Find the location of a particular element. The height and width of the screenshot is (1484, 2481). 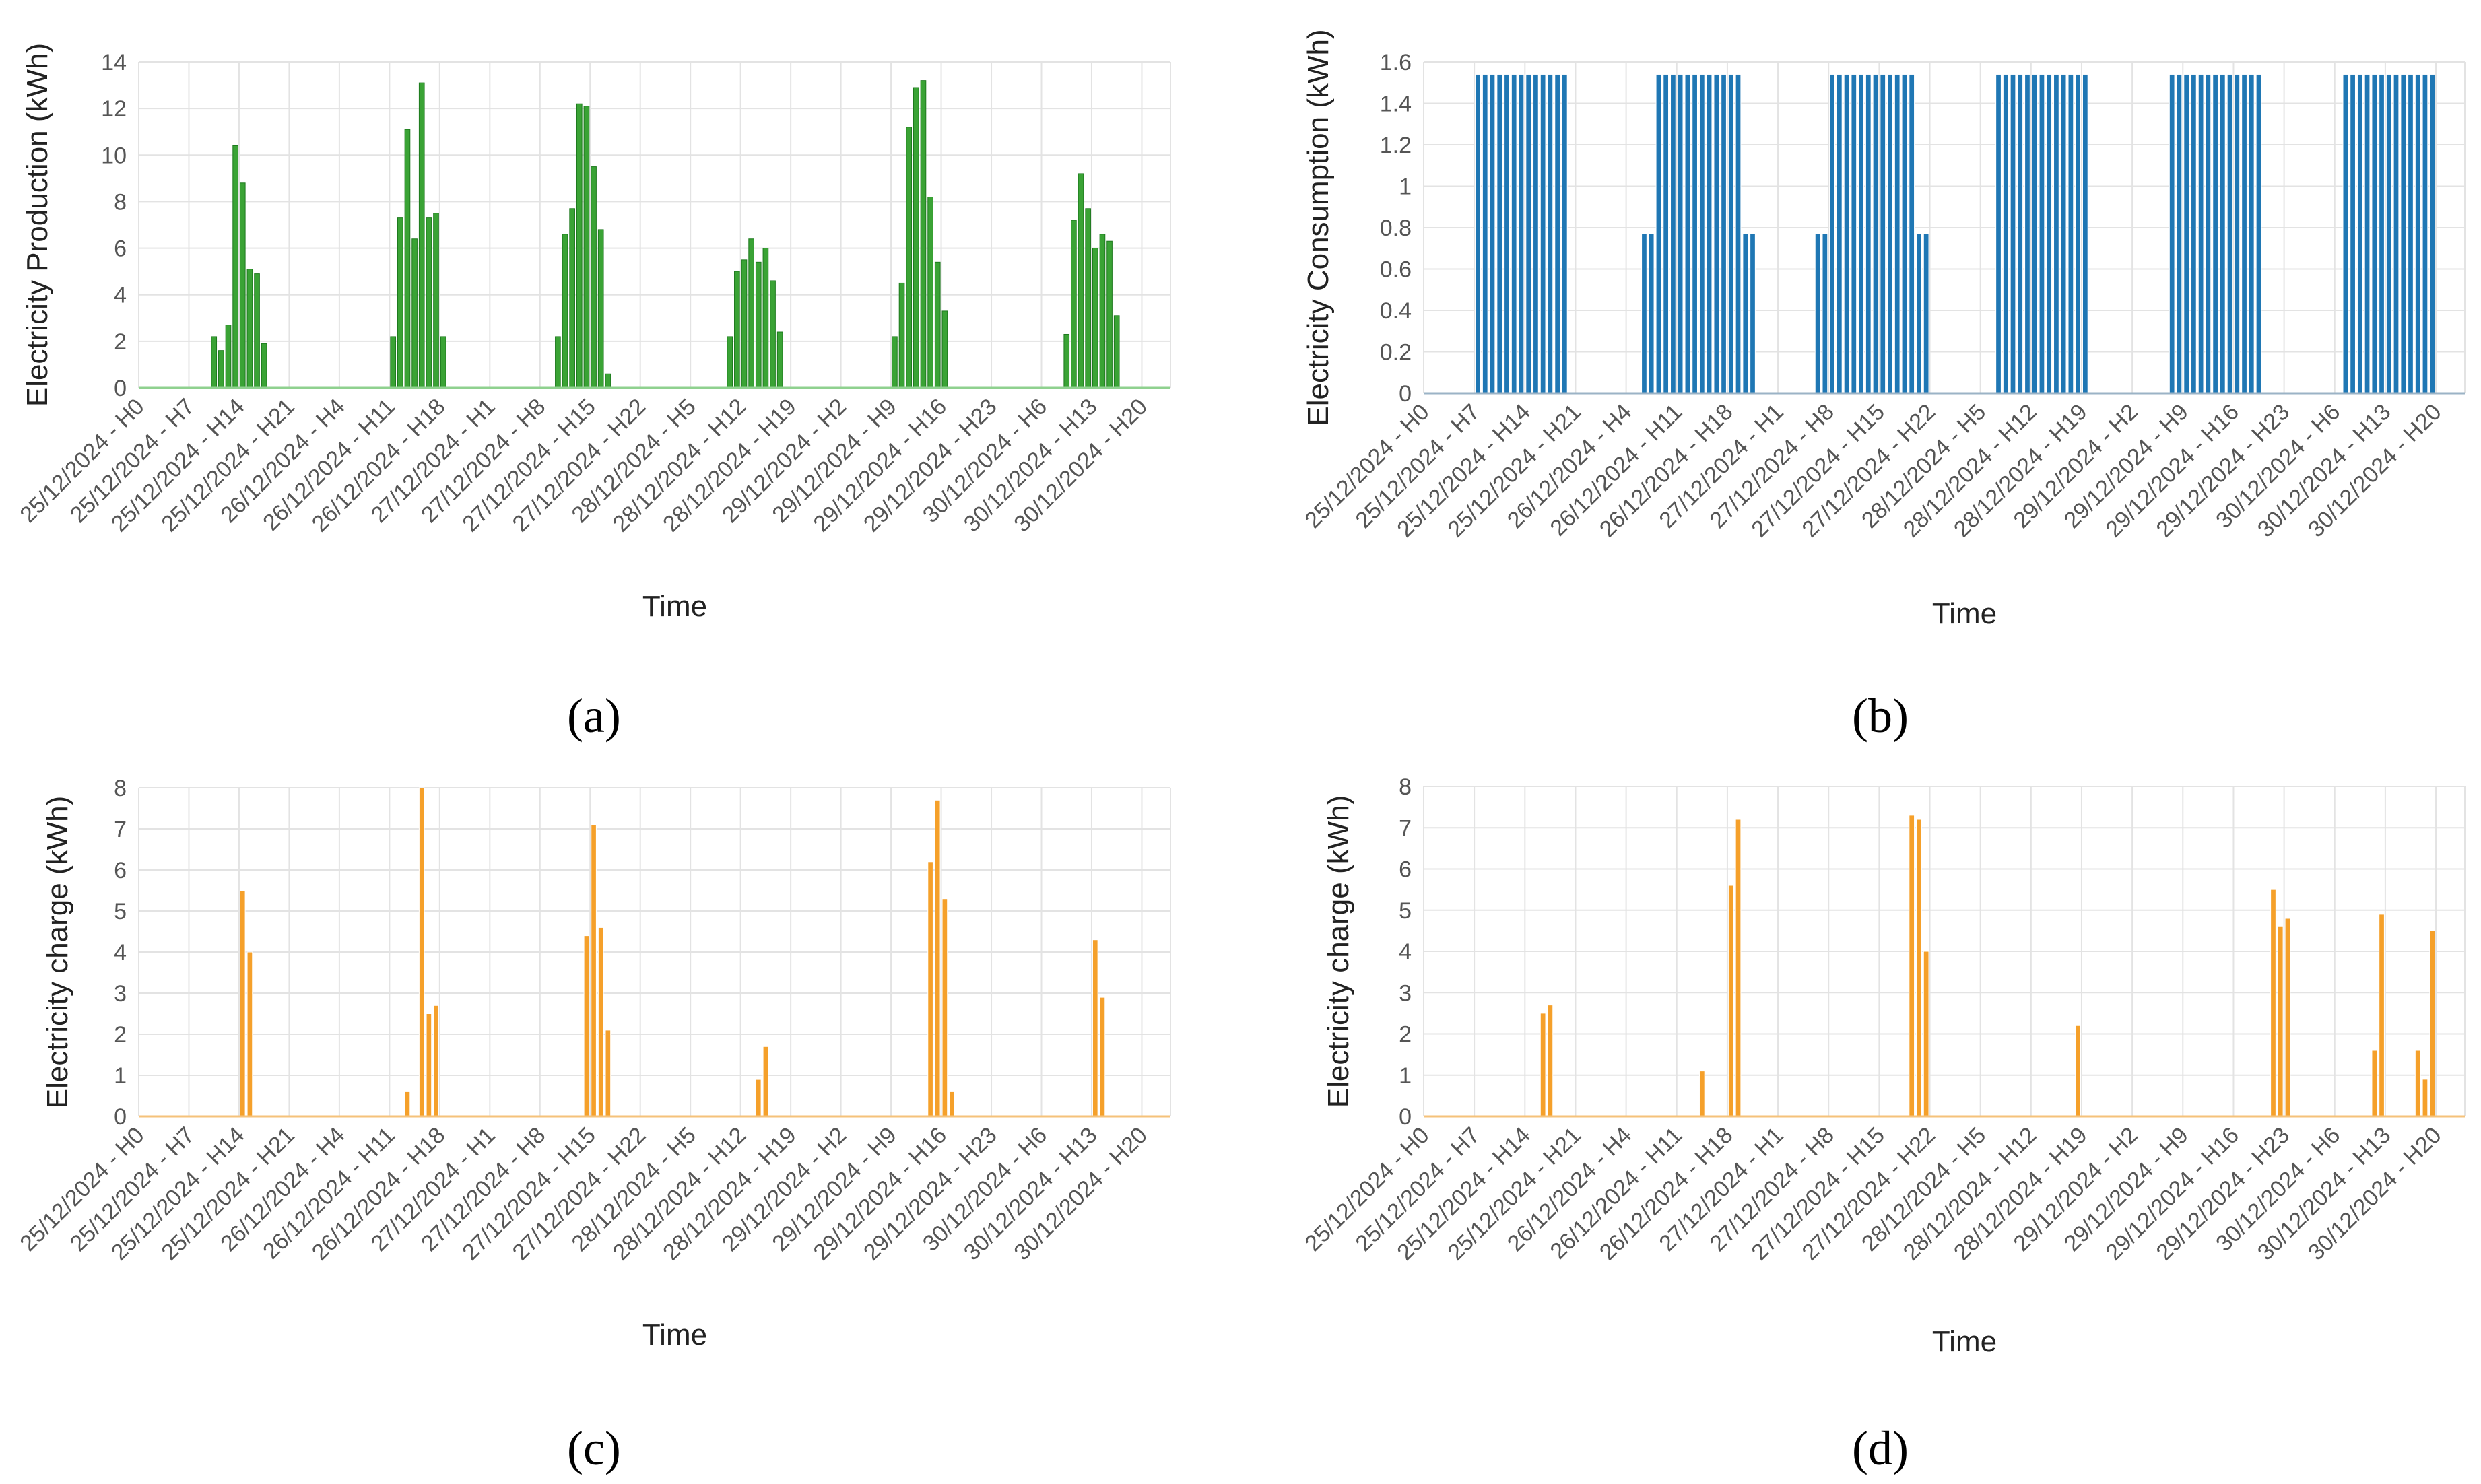

y-tick-label: 12 is located at coordinates (114, 109).